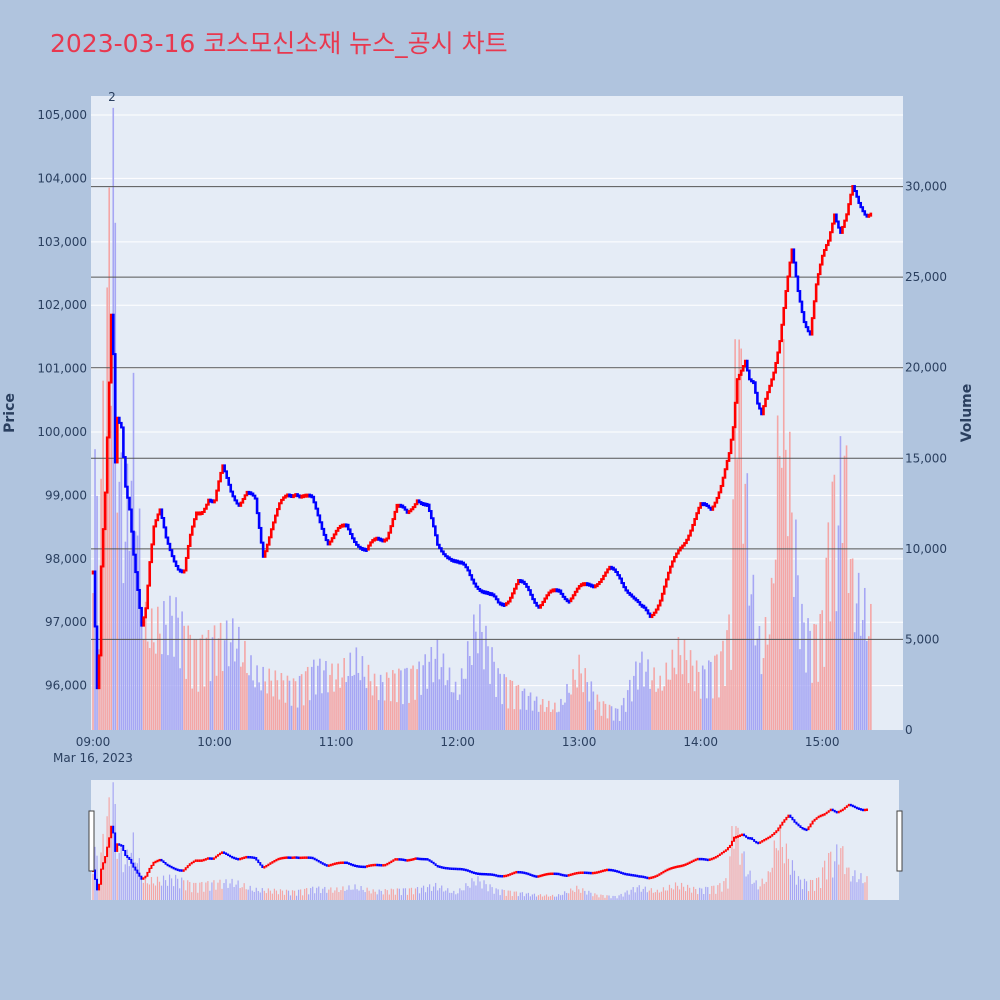 The image size is (1000, 1000). I want to click on range-slider-left-handle, so click(91, 841).